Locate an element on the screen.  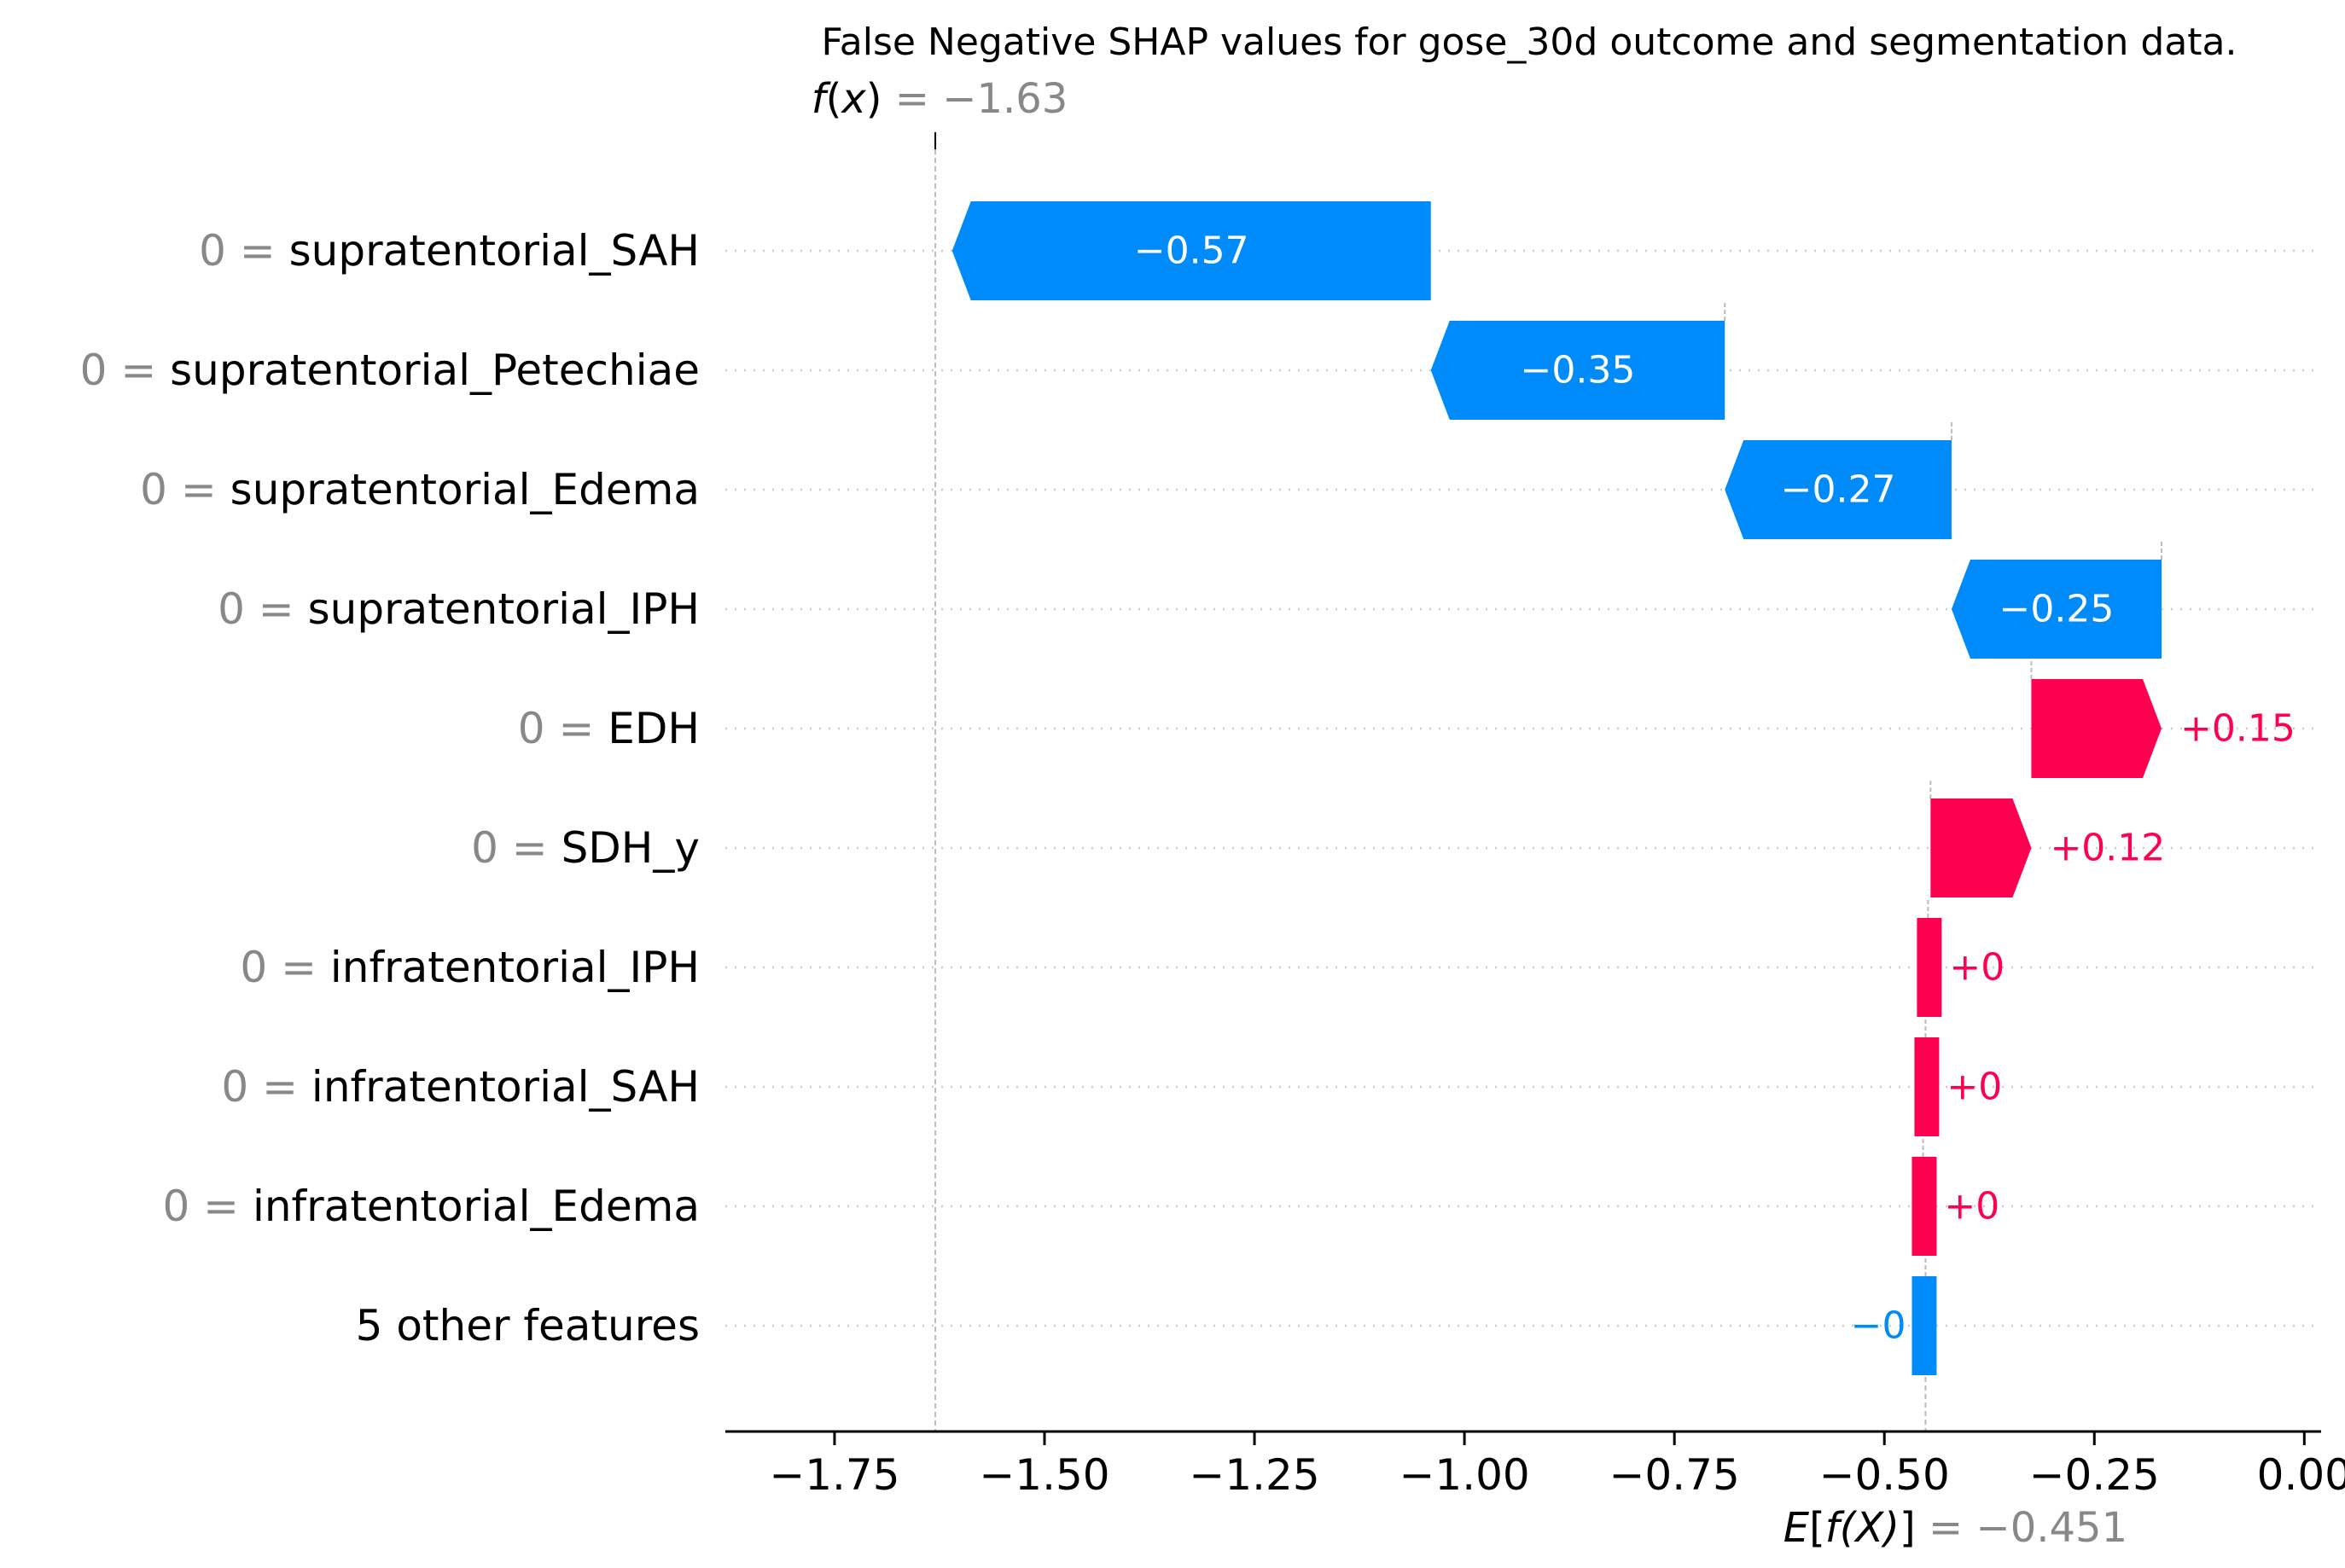
bar-supratentorial-iph is located at coordinates (2056, 609).